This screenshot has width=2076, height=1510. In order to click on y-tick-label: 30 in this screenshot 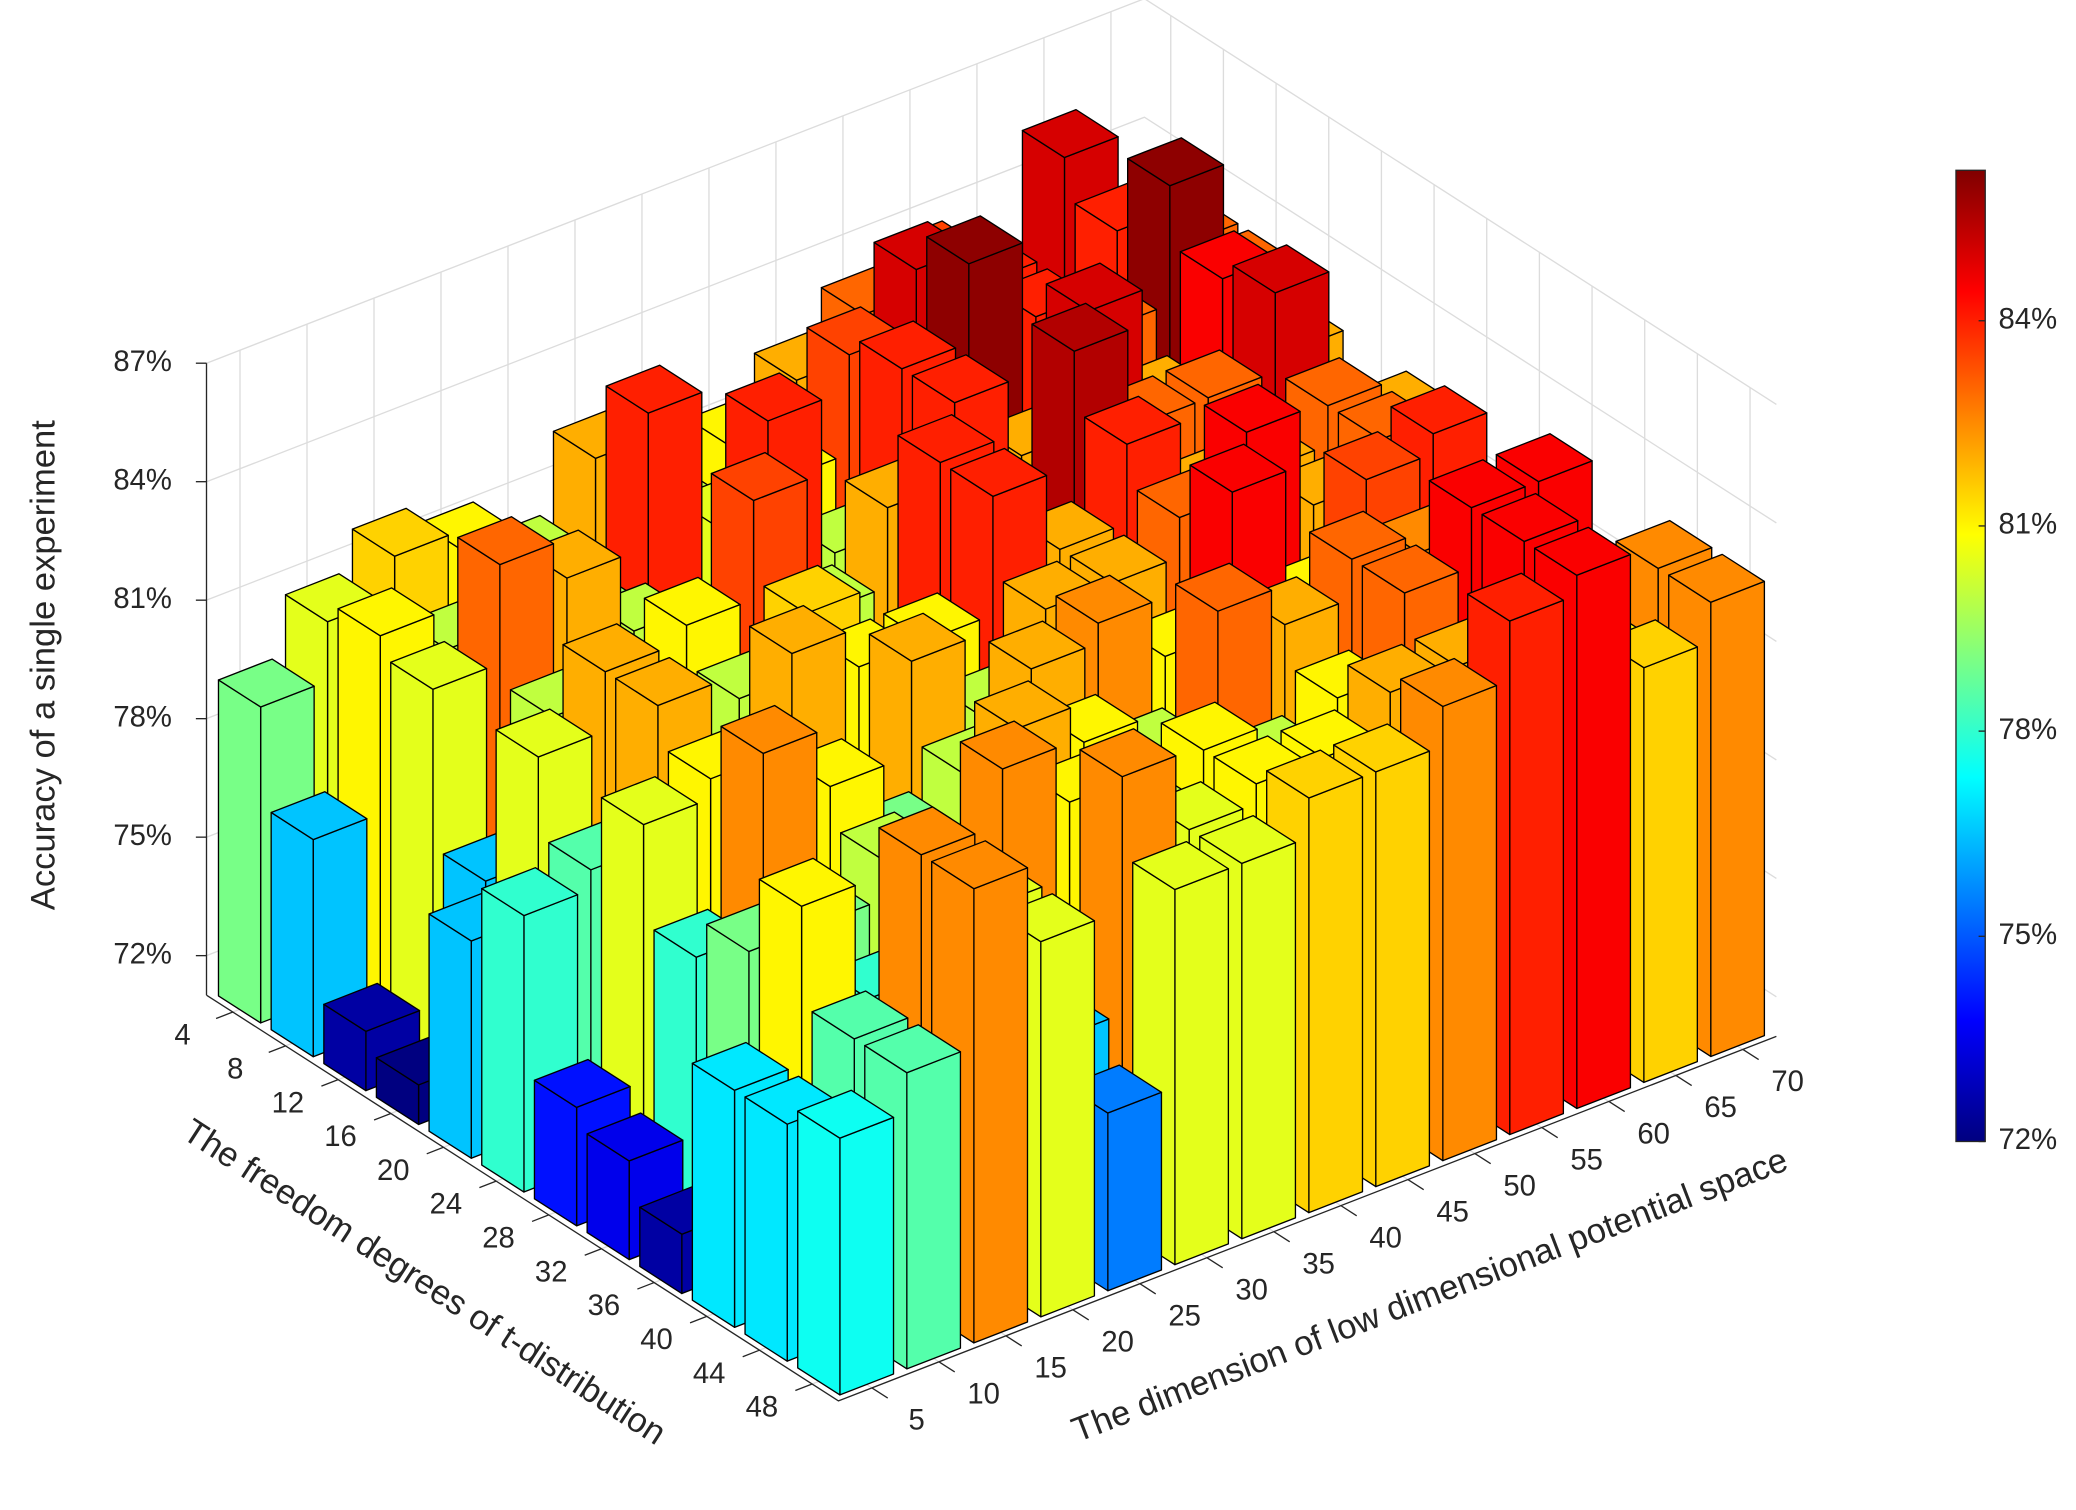, I will do `click(1251, 1290)`.